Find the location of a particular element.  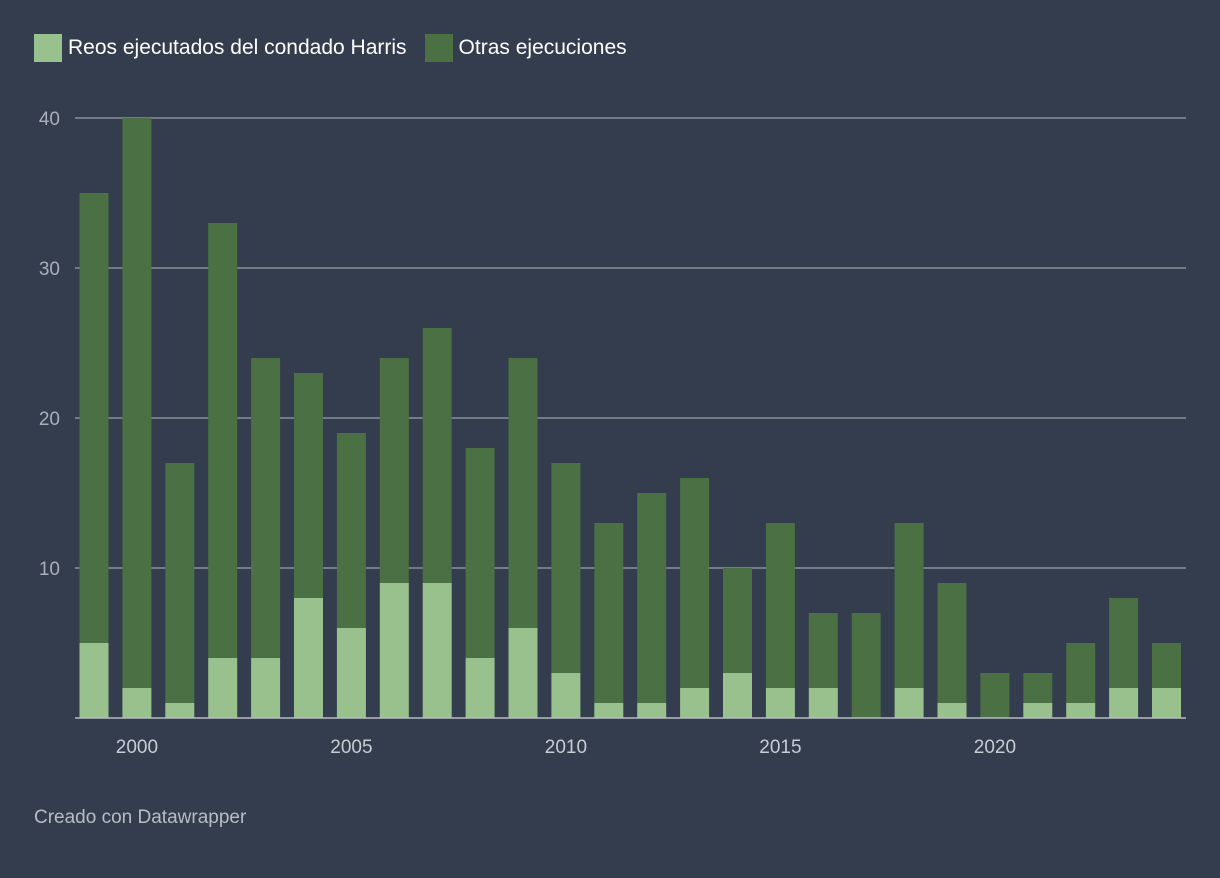

footer-credit: Creado con Datawrapper is located at coordinates (140, 817).